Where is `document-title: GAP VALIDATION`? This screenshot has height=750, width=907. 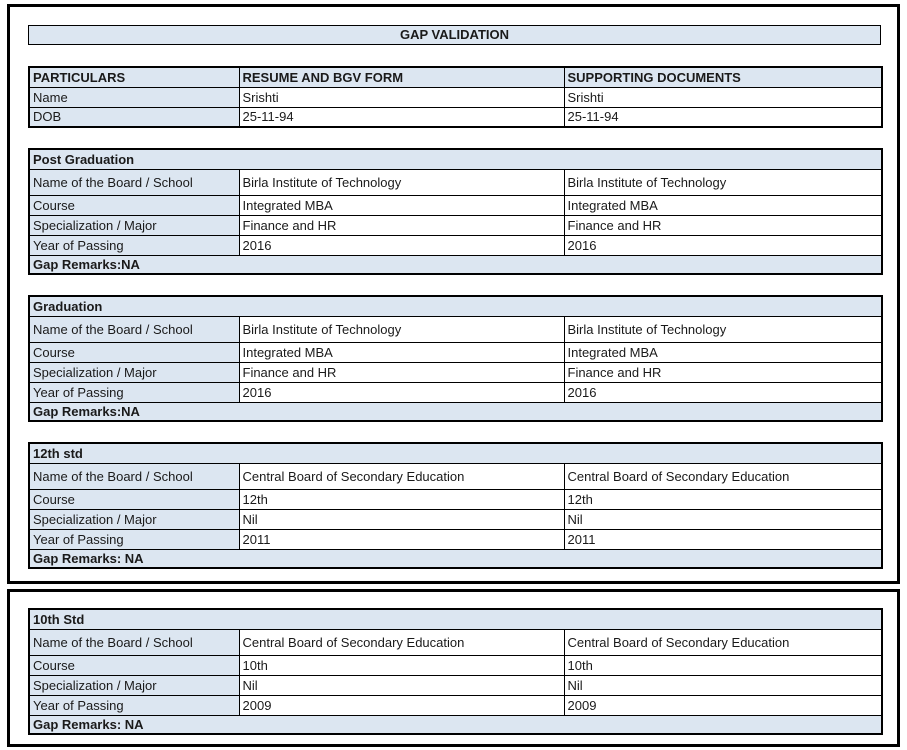
document-title: GAP VALIDATION is located at coordinates (454, 35).